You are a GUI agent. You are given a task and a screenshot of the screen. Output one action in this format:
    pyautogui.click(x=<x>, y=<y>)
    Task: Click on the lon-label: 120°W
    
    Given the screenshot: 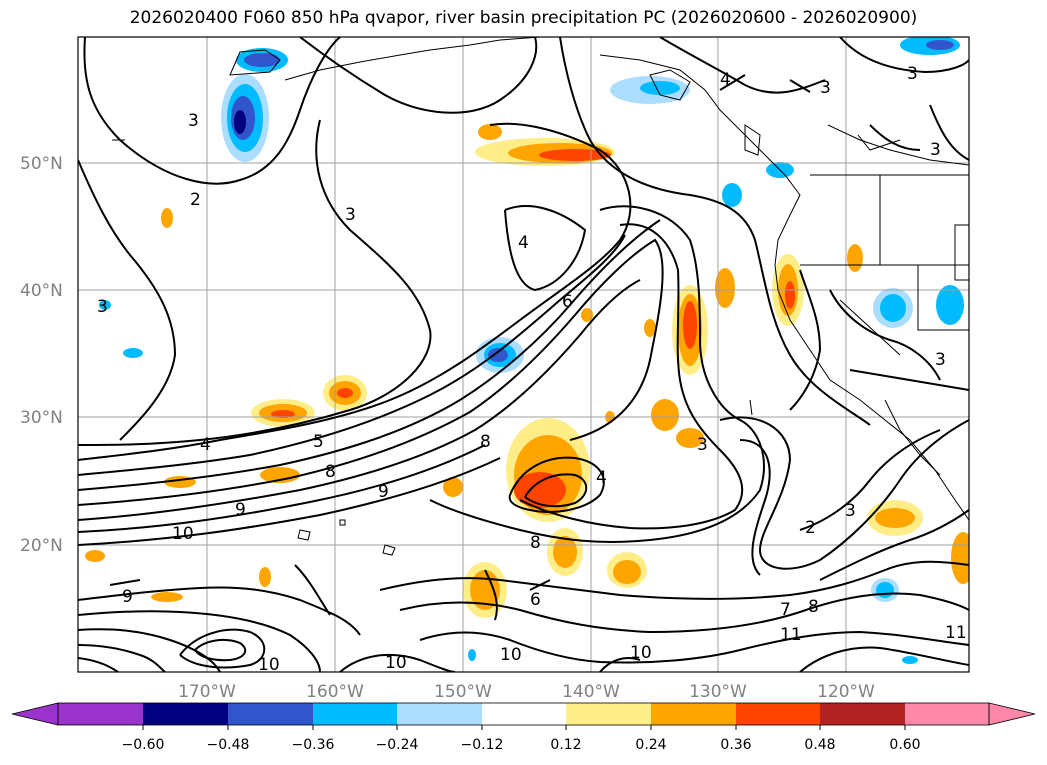 What is the action you would take?
    pyautogui.click(x=846, y=692)
    